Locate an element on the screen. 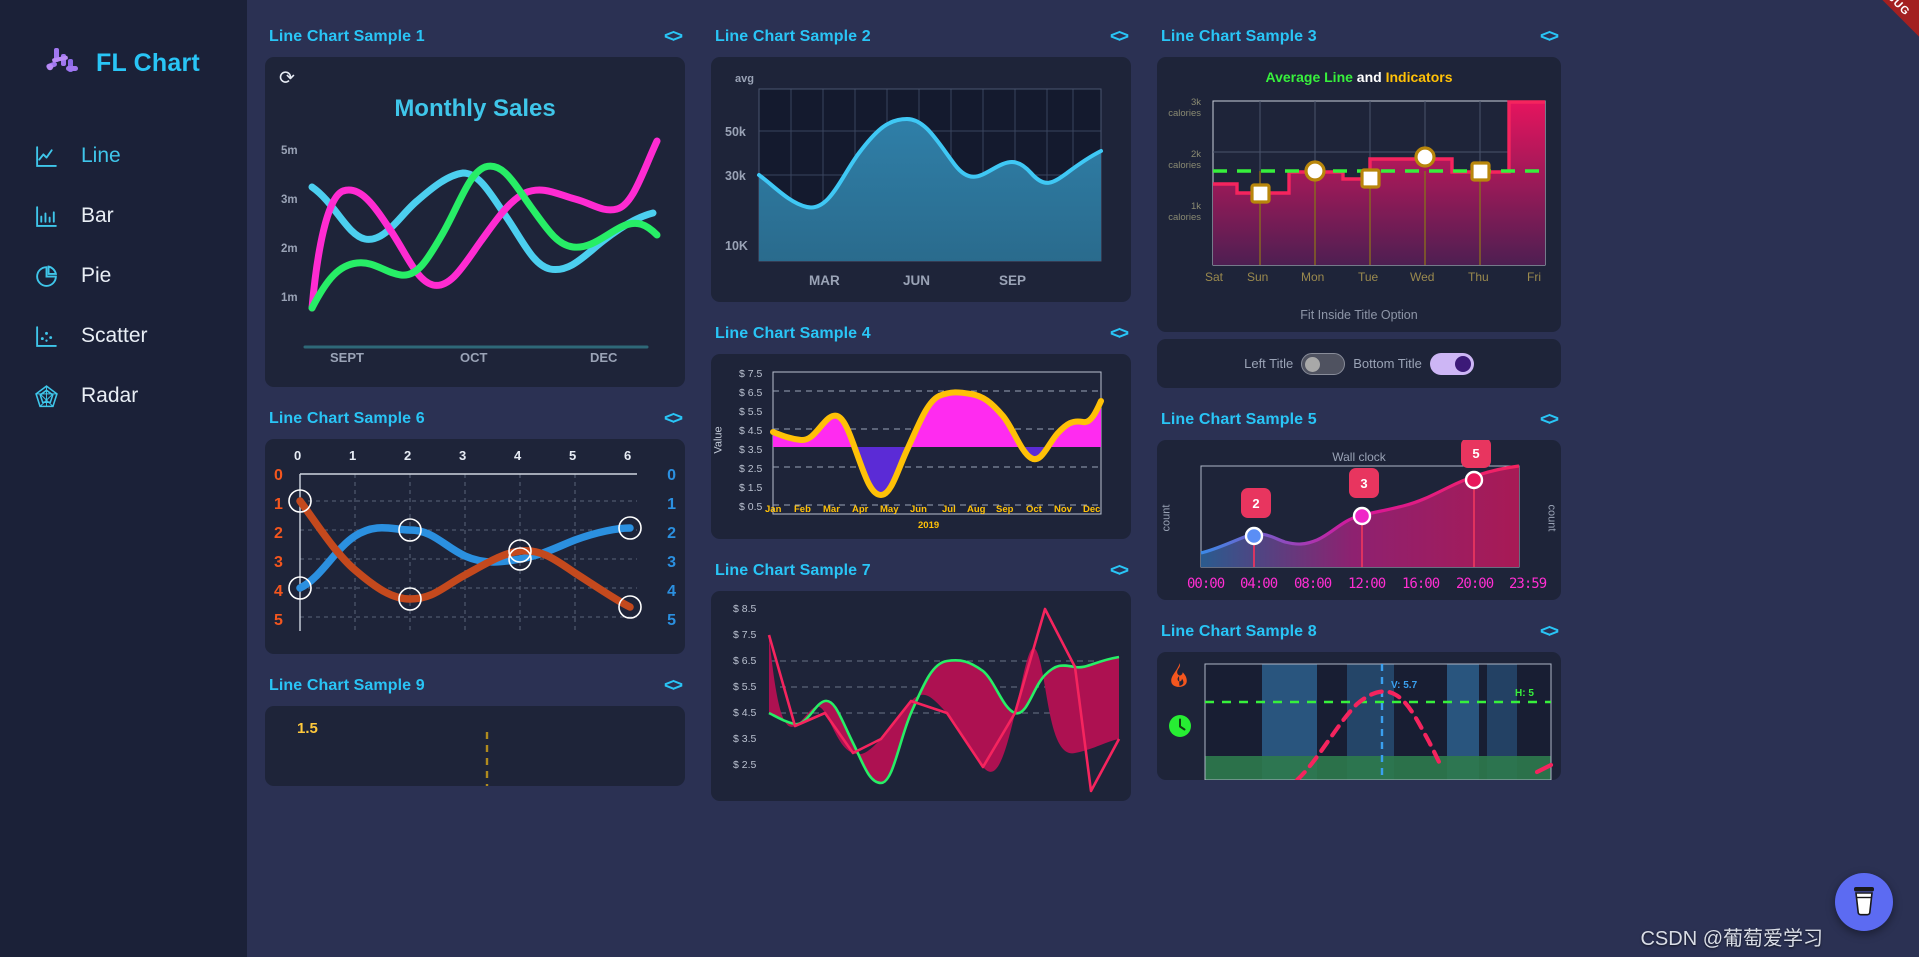 Image resolution: width=1919 pixels, height=957 pixels. card-line-chart-sample-9: Line Chart Sample 9 <> 1.5 is located at coordinates (475, 726).